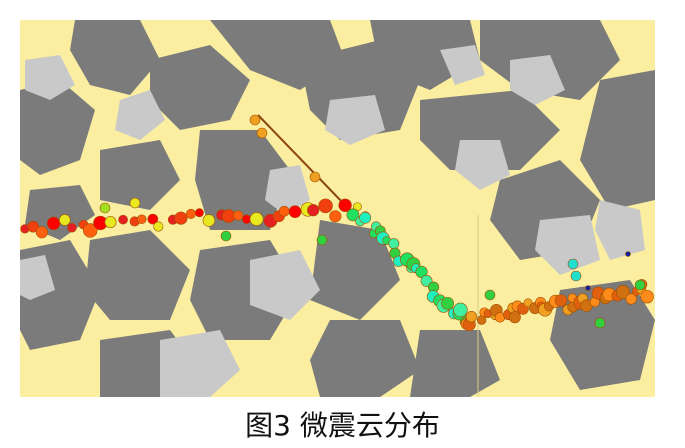 The height and width of the screenshot is (448, 685). Describe the element at coordinates (342, 425) in the screenshot. I see `figure-caption: 图3 微震云分布` at that location.